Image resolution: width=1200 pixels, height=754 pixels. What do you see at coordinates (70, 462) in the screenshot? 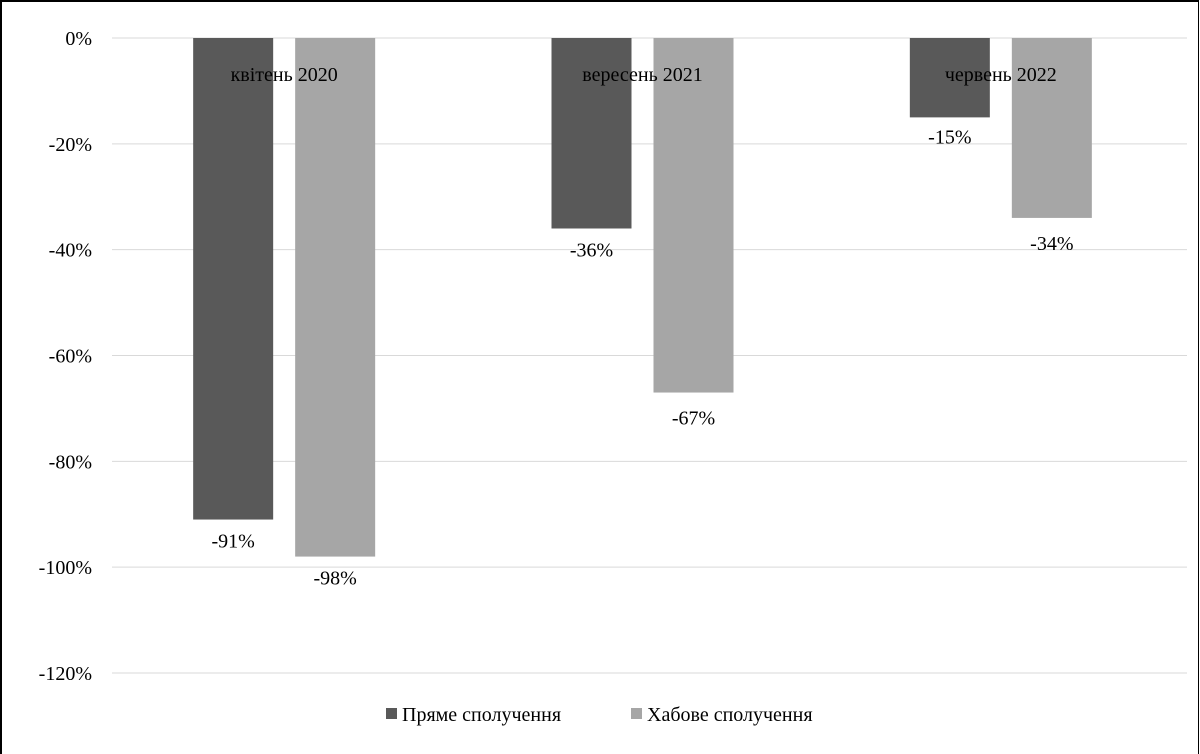
I see `y-tick-label: -80%` at bounding box center [70, 462].